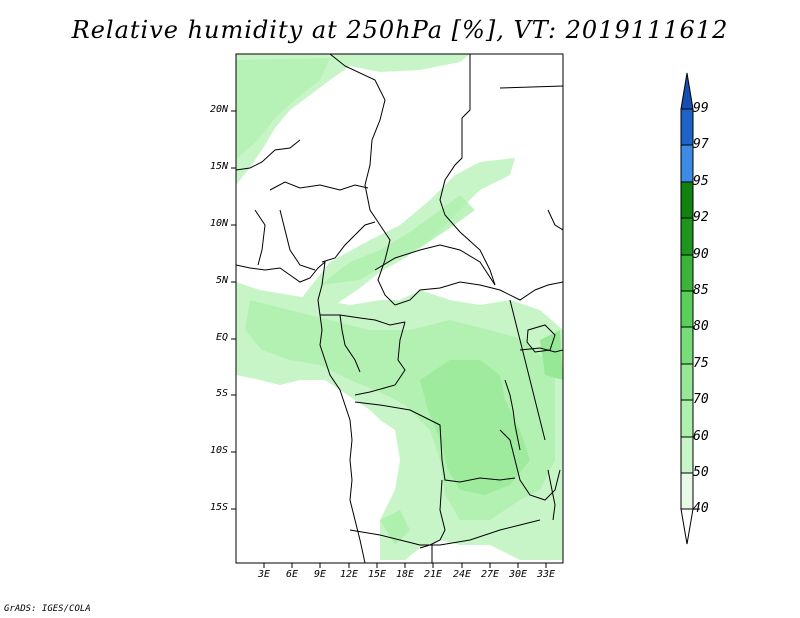 This screenshot has width=800, height=618. I want to click on colorbar-label-97: 97, so click(701, 144).